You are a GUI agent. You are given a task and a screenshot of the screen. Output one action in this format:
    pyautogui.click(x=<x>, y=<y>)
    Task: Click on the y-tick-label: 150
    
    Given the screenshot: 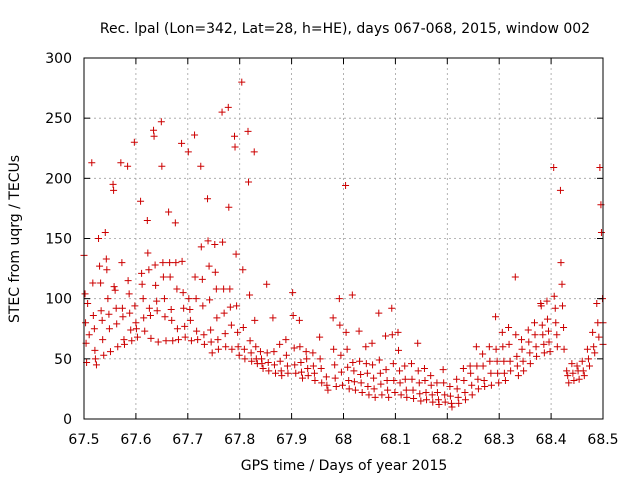 What is the action you would take?
    pyautogui.click(x=58, y=240)
    